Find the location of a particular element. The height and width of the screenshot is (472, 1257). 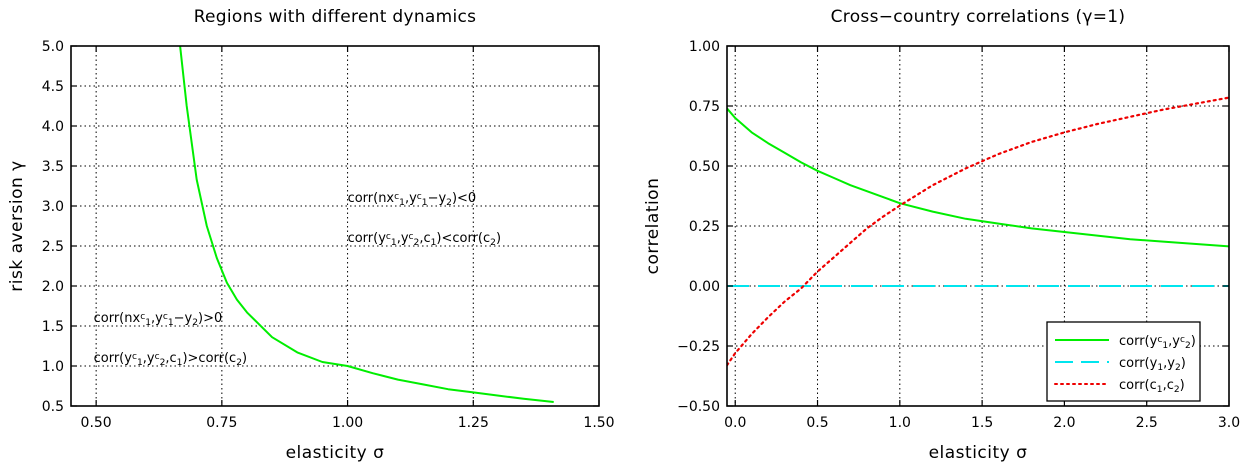

chart-legend: corr(yc1,yc2)corr(y1,y2)corr(c1,c2) is located at coordinates (1123, 361).